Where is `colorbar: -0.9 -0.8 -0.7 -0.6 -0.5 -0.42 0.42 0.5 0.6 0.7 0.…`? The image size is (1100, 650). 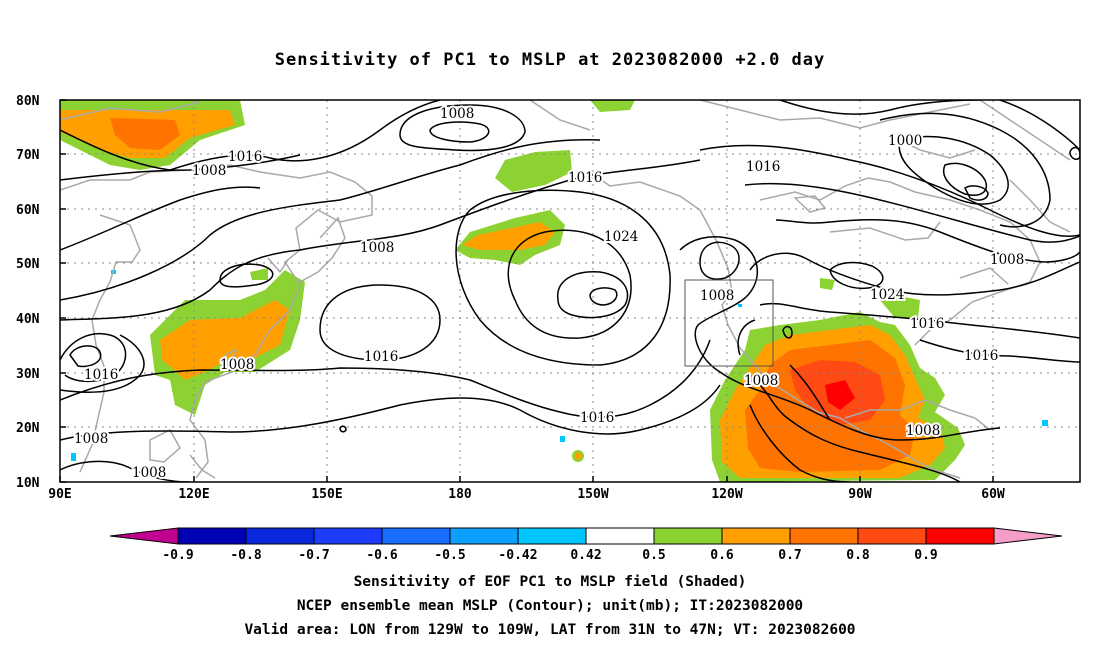
colorbar: -0.9 -0.8 -0.7 -0.6 -0.5 -0.42 0.42 0.5 0.6 0.7 0.… is located at coordinates (586, 545).